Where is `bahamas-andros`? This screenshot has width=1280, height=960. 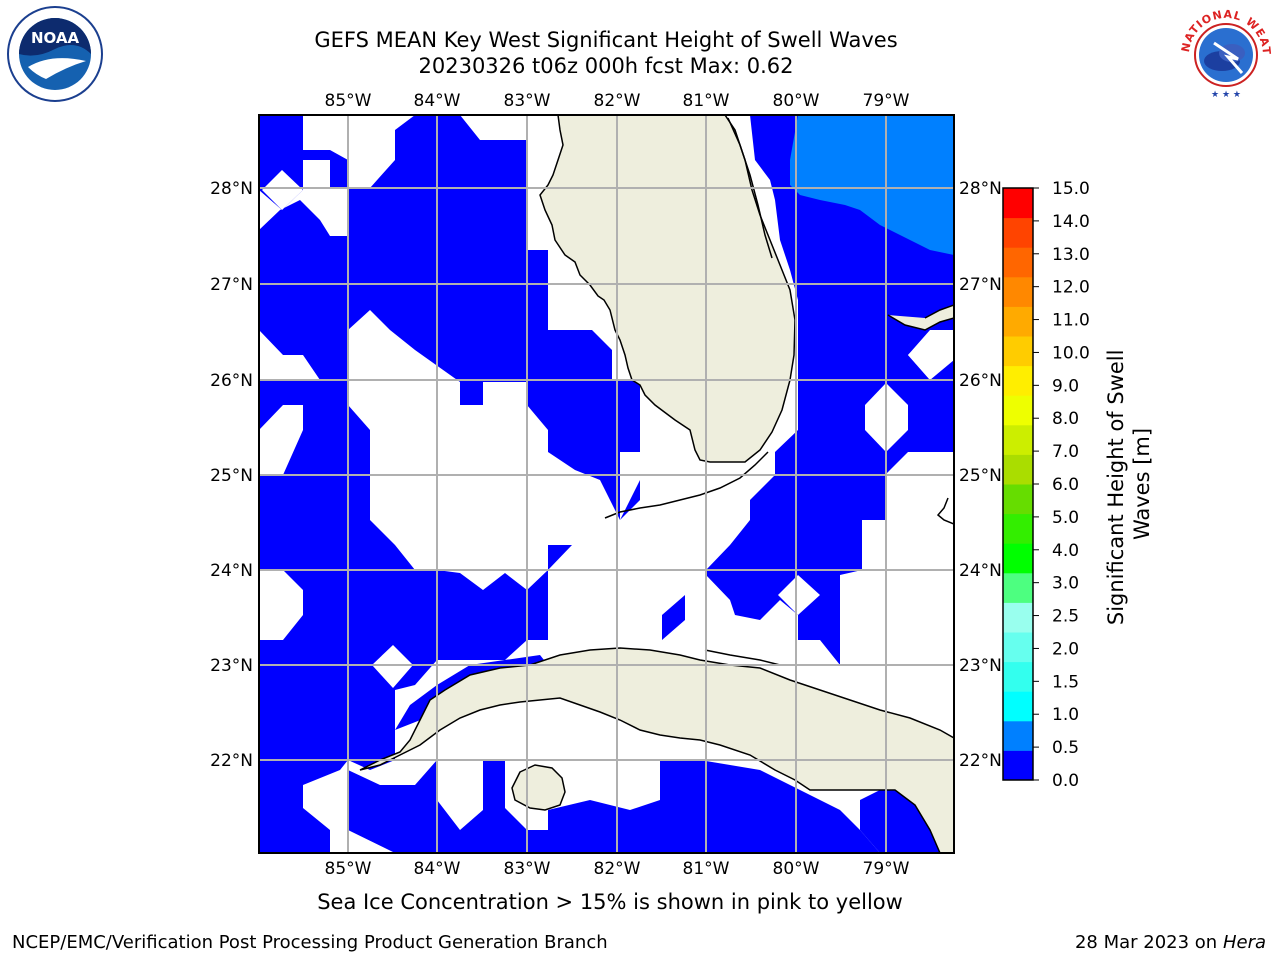
bahamas-andros is located at coordinates (945, 511).